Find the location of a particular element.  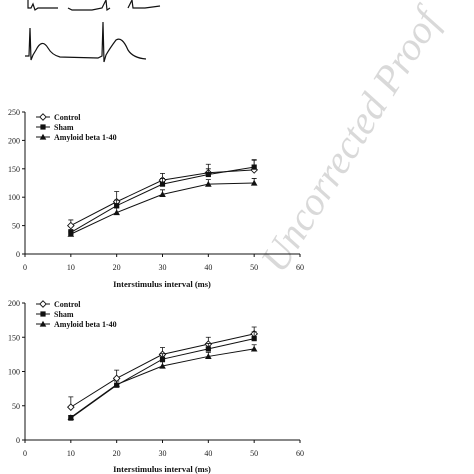

chart2-x-axis-title: Interstimulus interval (ms) is located at coordinates (162, 469).